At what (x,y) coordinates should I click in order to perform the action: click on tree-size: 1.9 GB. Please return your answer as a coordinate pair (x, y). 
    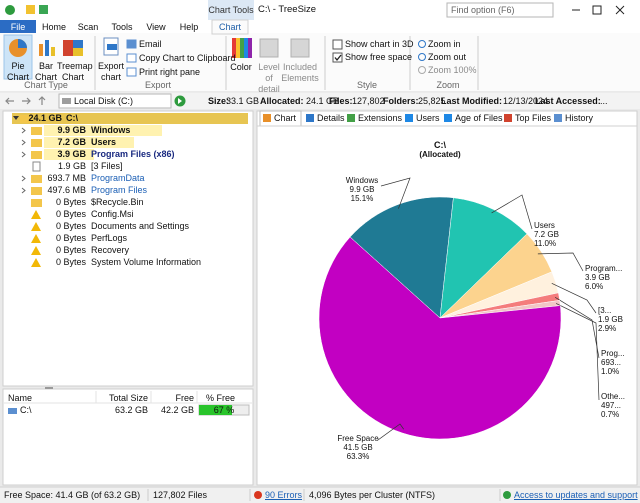
    Looking at the image, I should click on (71, 166).